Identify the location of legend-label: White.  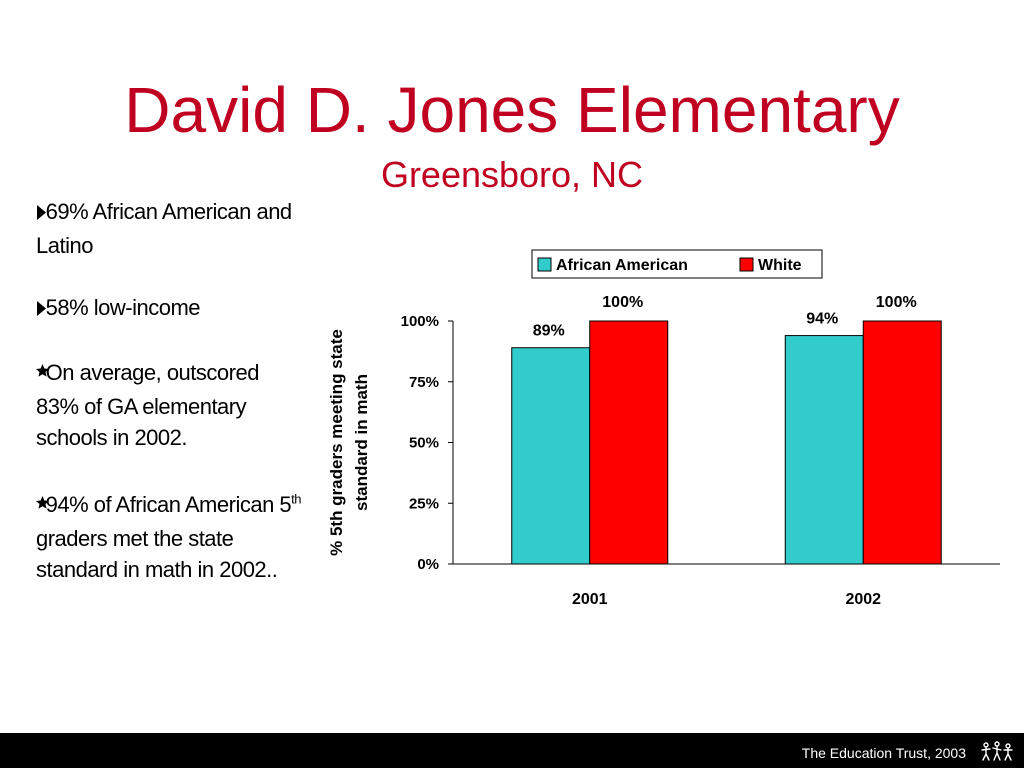
(780, 265).